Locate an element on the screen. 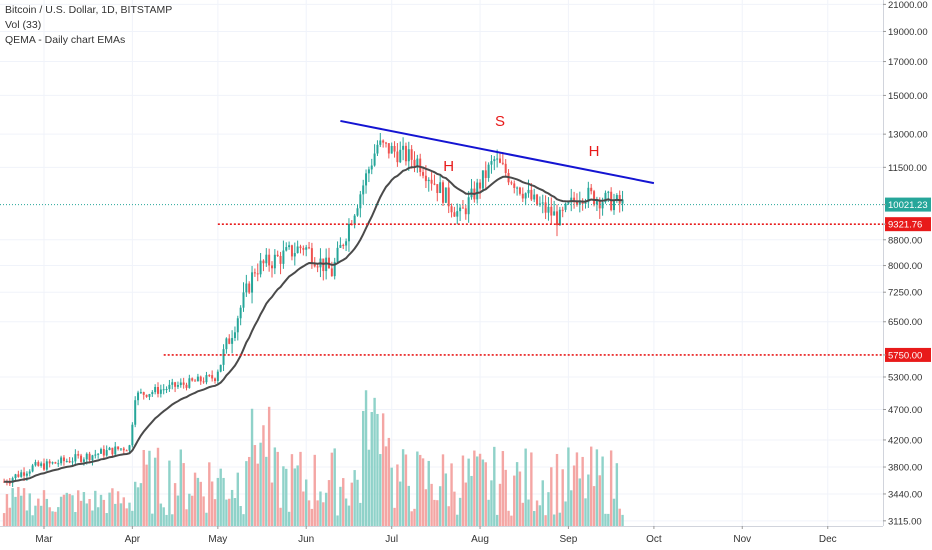  symbol-title: Bitcoin / U.S. Dollar, 1D, BITSTAMP is located at coordinates (89, 10).